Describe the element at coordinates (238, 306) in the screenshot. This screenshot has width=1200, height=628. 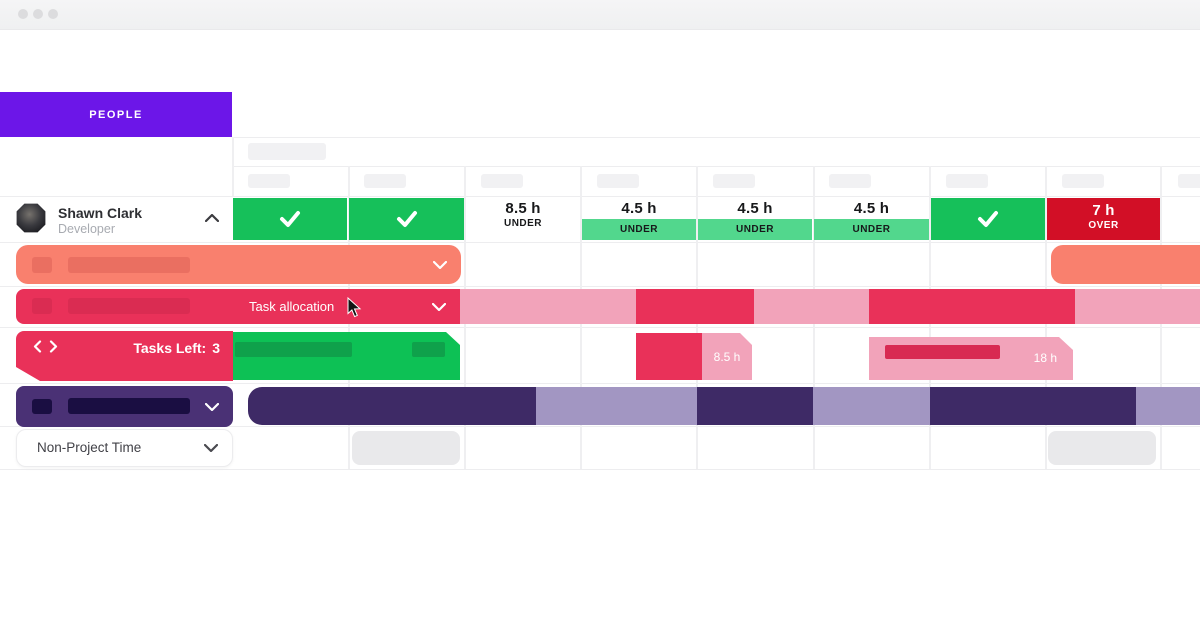
I see `project-row-pink: Task allocation` at that location.